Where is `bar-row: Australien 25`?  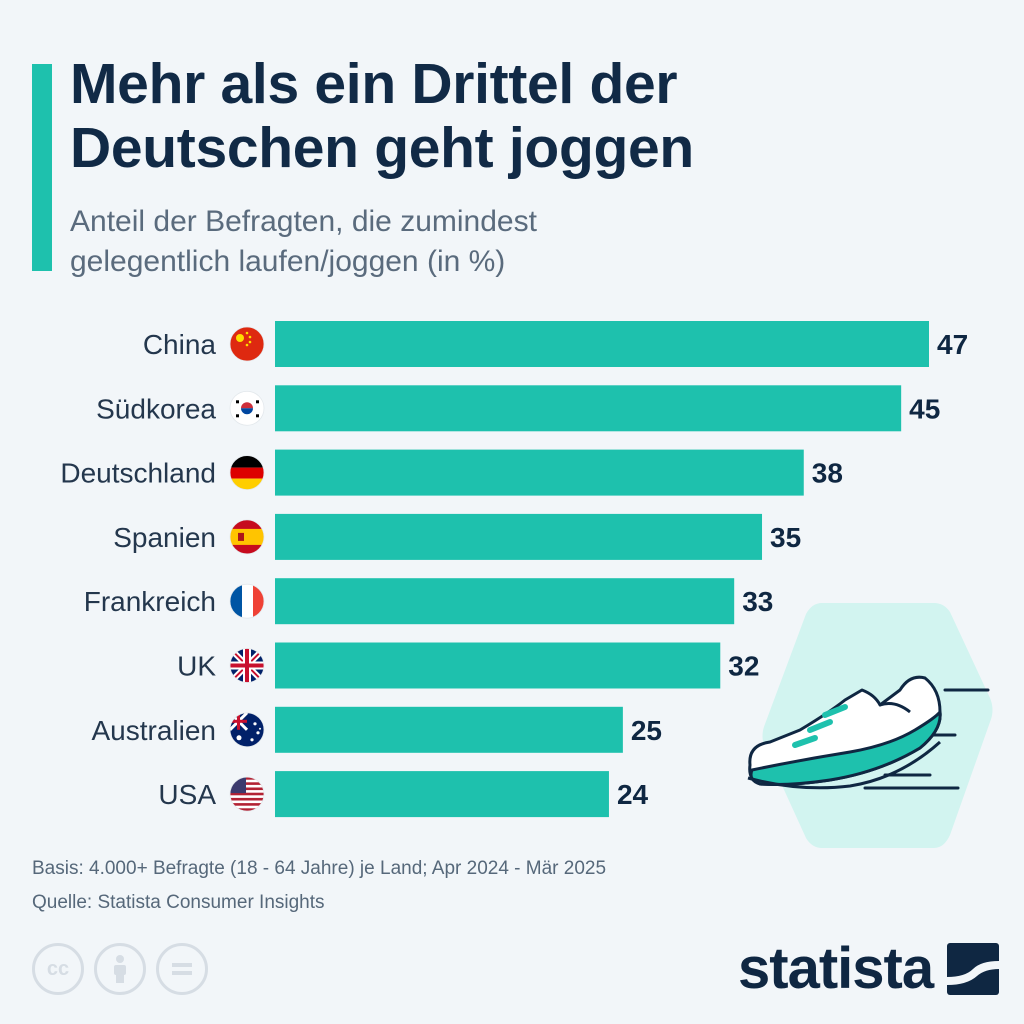
bar-row: Australien 25 is located at coordinates (376, 729).